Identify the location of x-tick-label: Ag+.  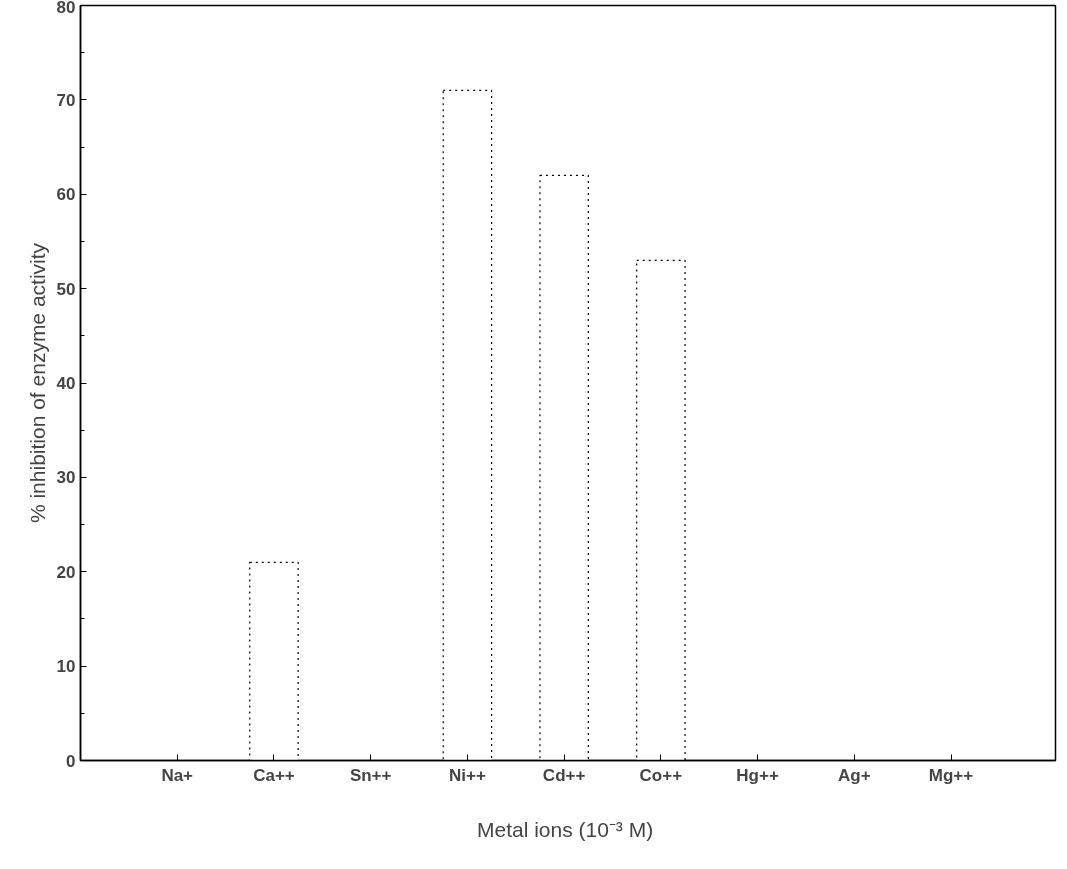
(854, 775).